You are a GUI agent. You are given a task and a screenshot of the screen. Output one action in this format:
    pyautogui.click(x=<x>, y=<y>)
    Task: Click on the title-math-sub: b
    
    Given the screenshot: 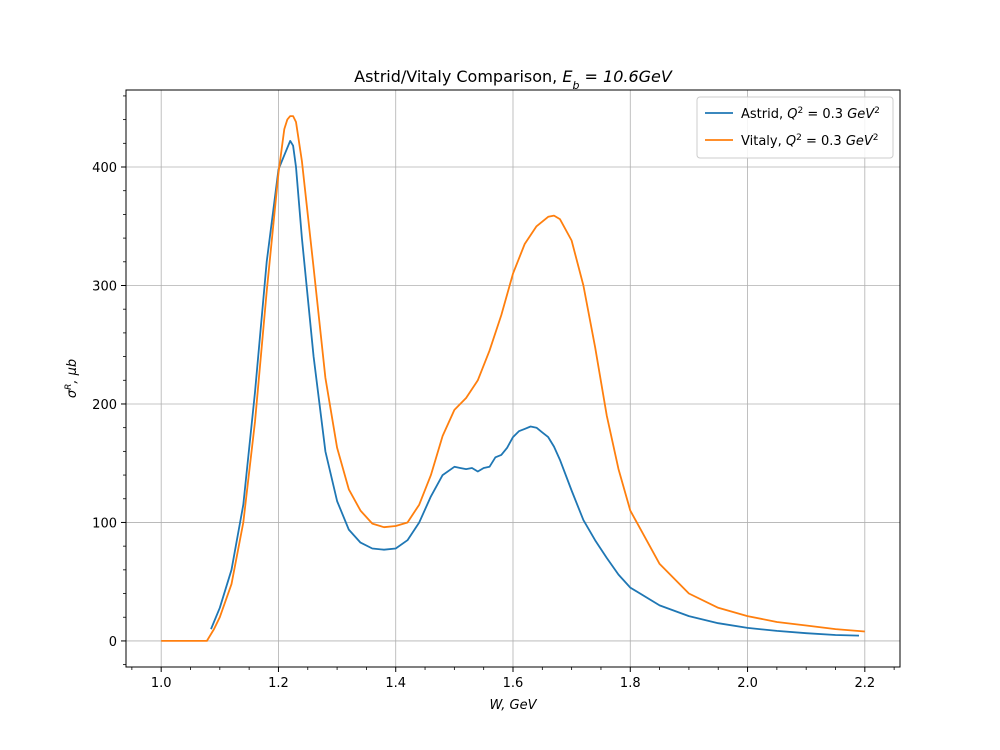 What is the action you would take?
    pyautogui.click(x=575, y=85)
    